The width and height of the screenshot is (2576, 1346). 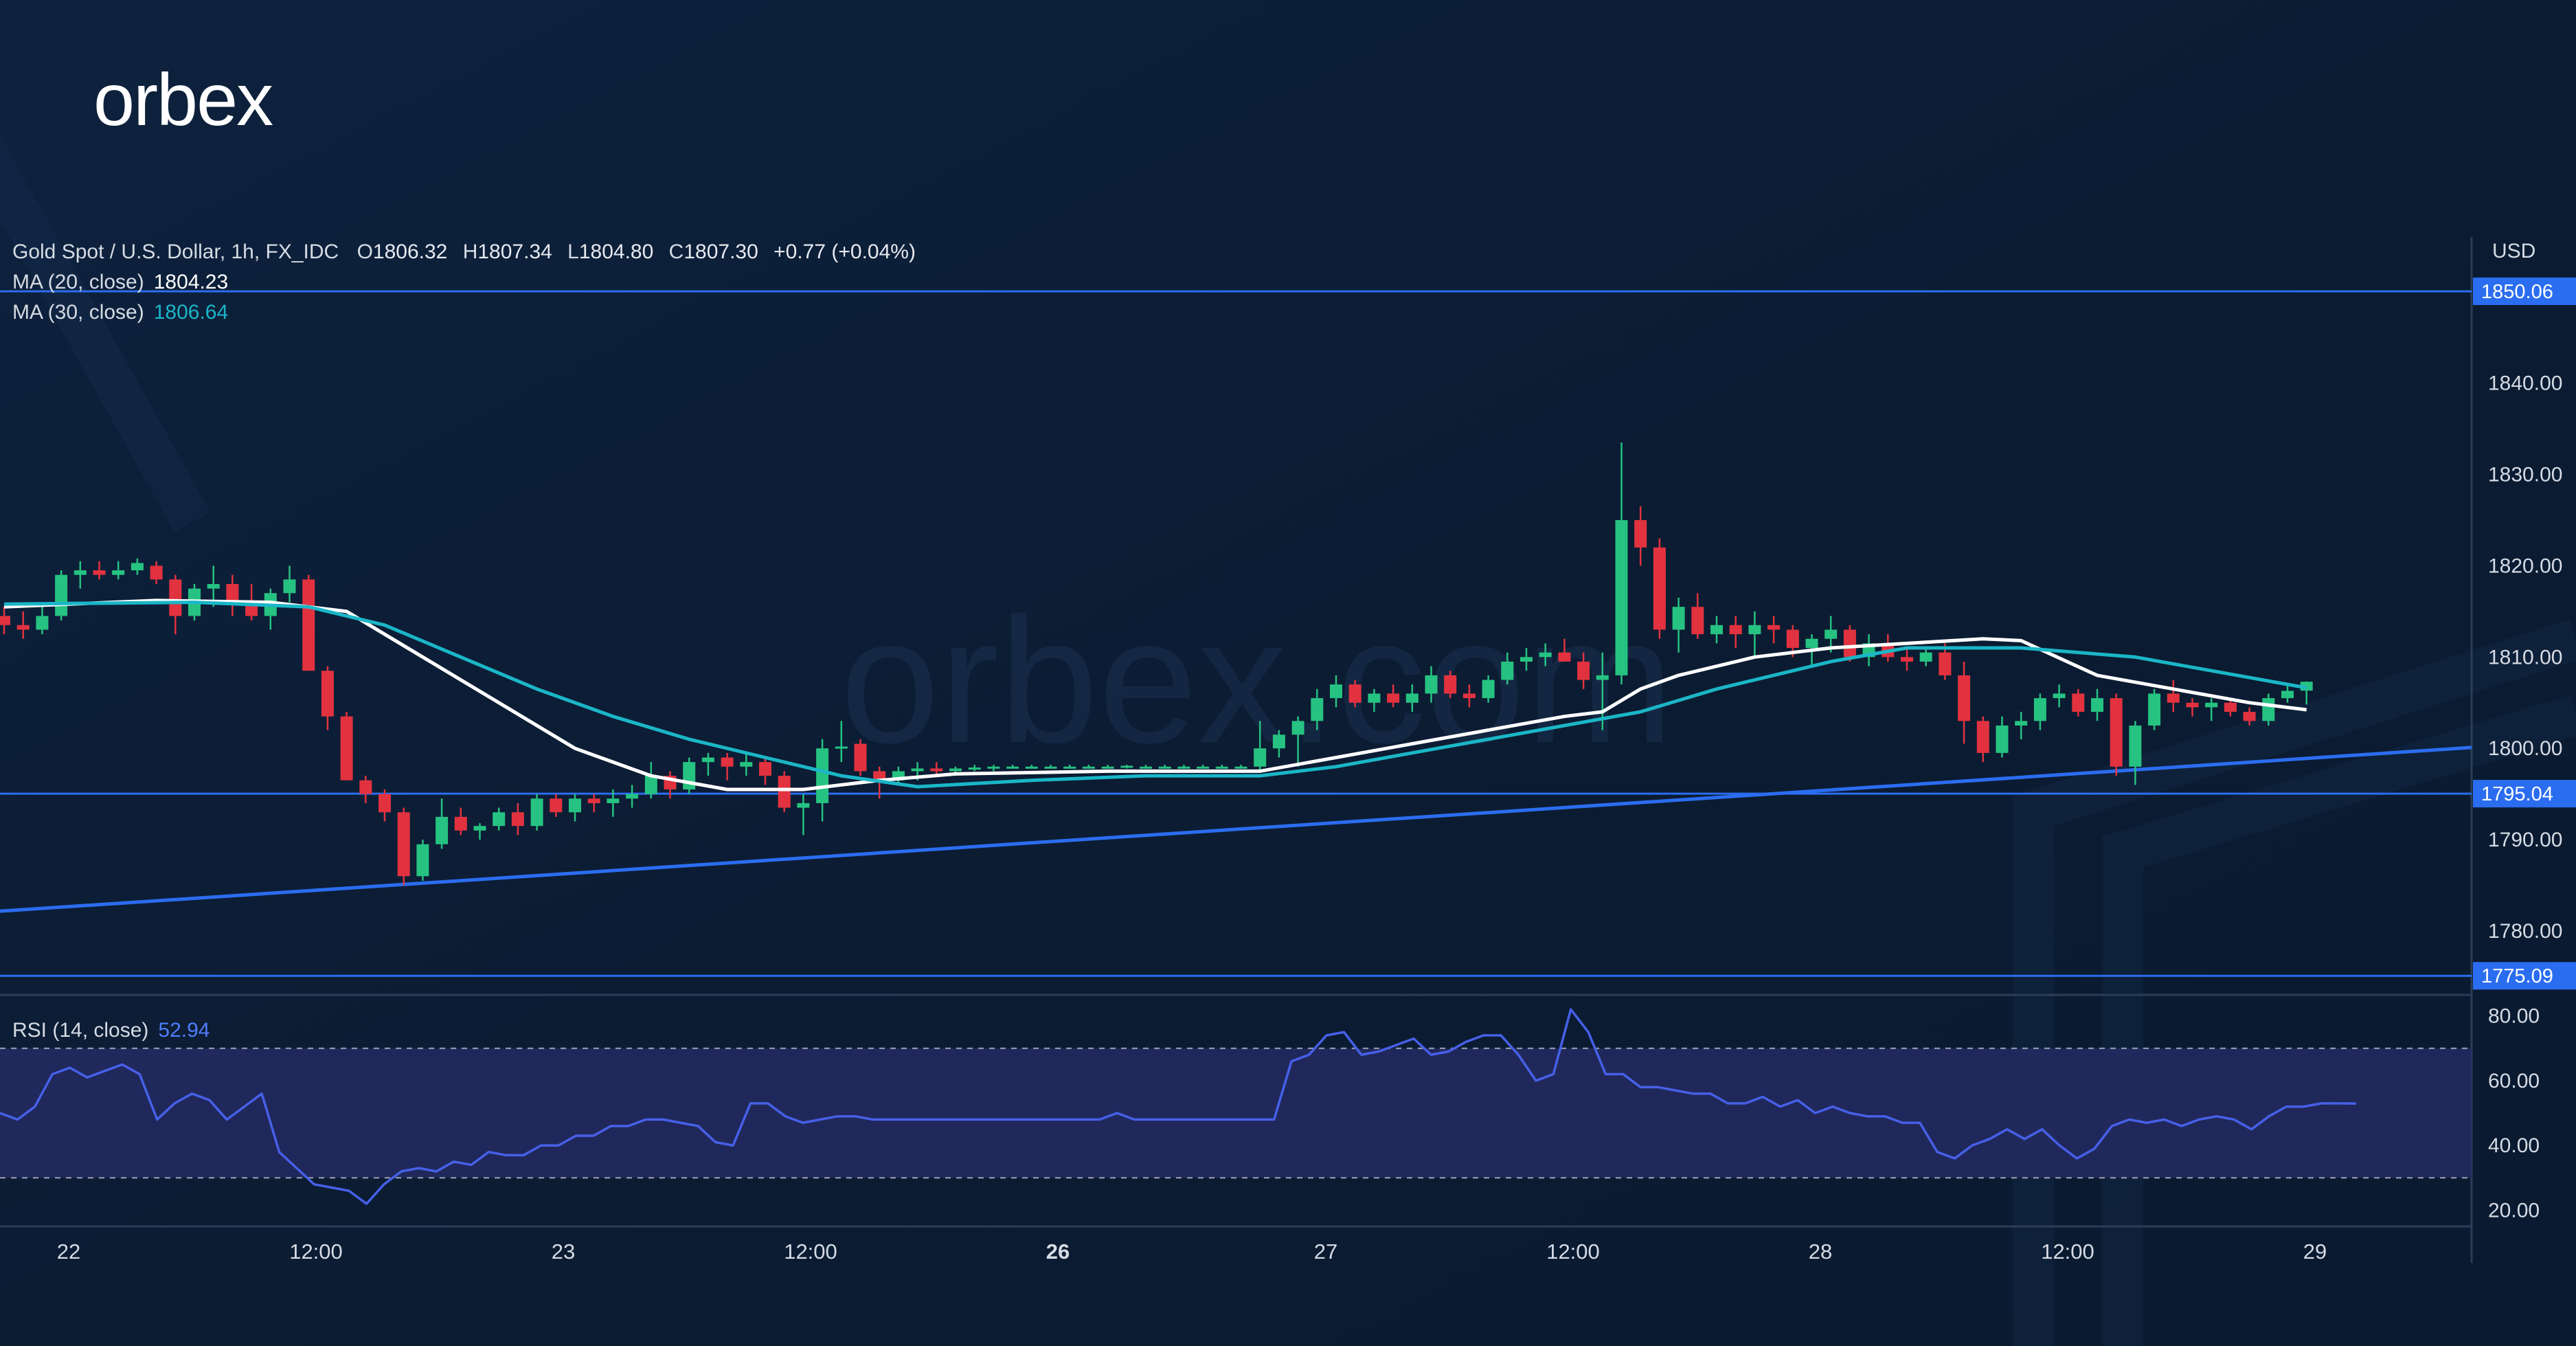 I want to click on rsi-tick-label: 60.00, so click(x=2514, y=1081).